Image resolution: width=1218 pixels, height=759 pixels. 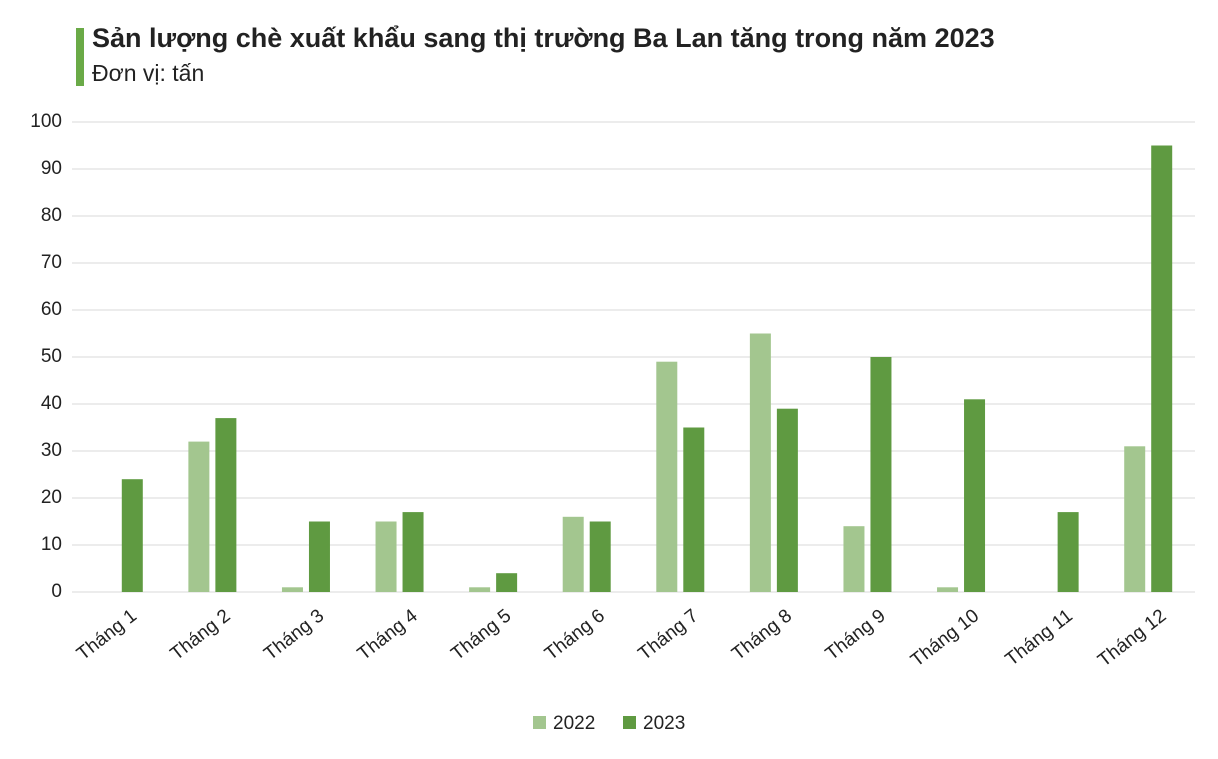 I want to click on y-tick-label: 0, so click(x=56, y=591).